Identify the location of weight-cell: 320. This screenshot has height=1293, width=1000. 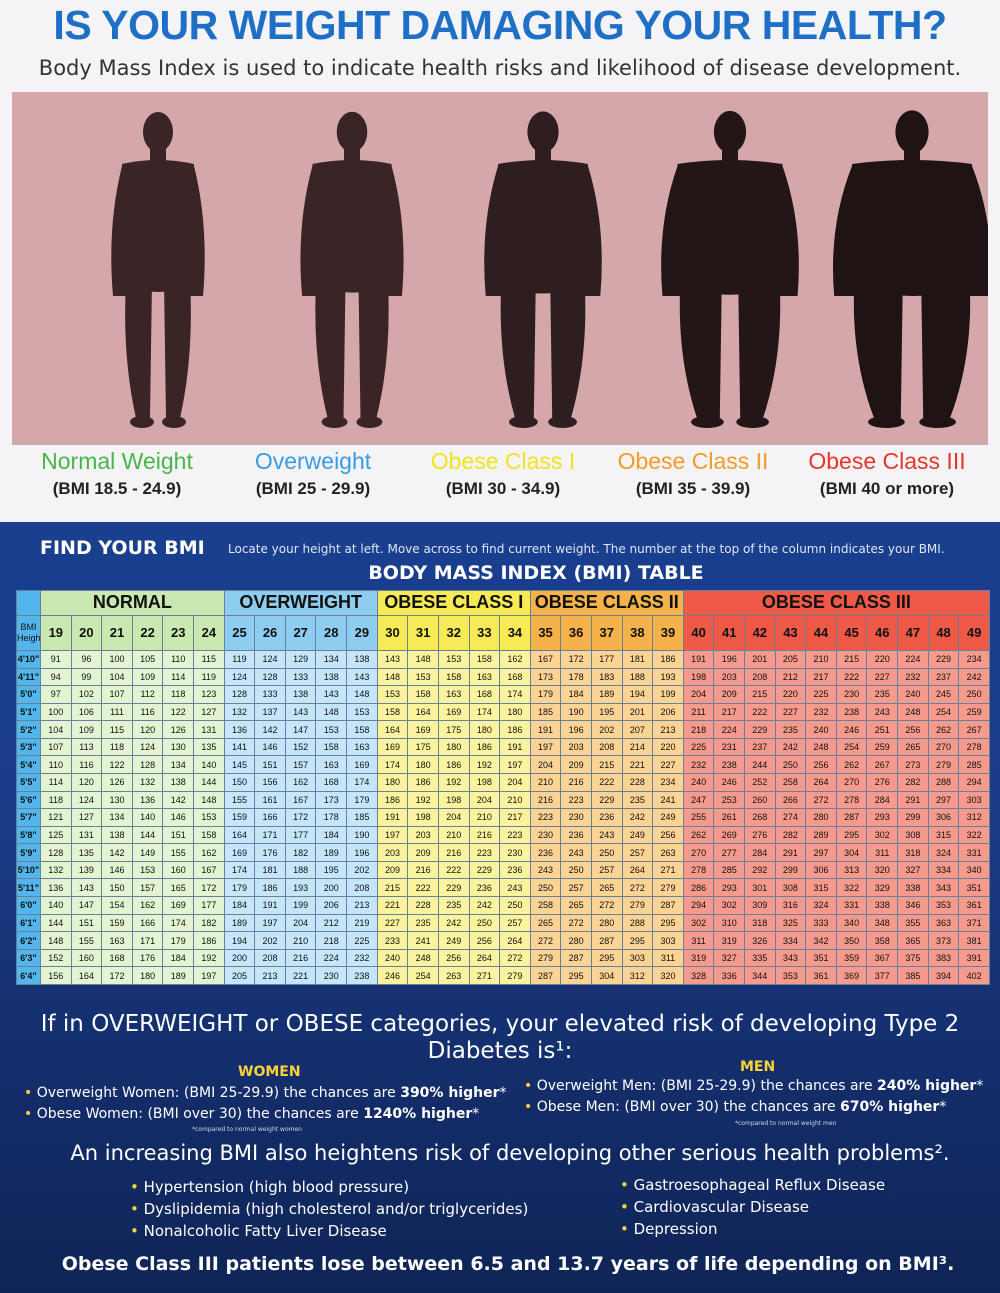
(882, 870).